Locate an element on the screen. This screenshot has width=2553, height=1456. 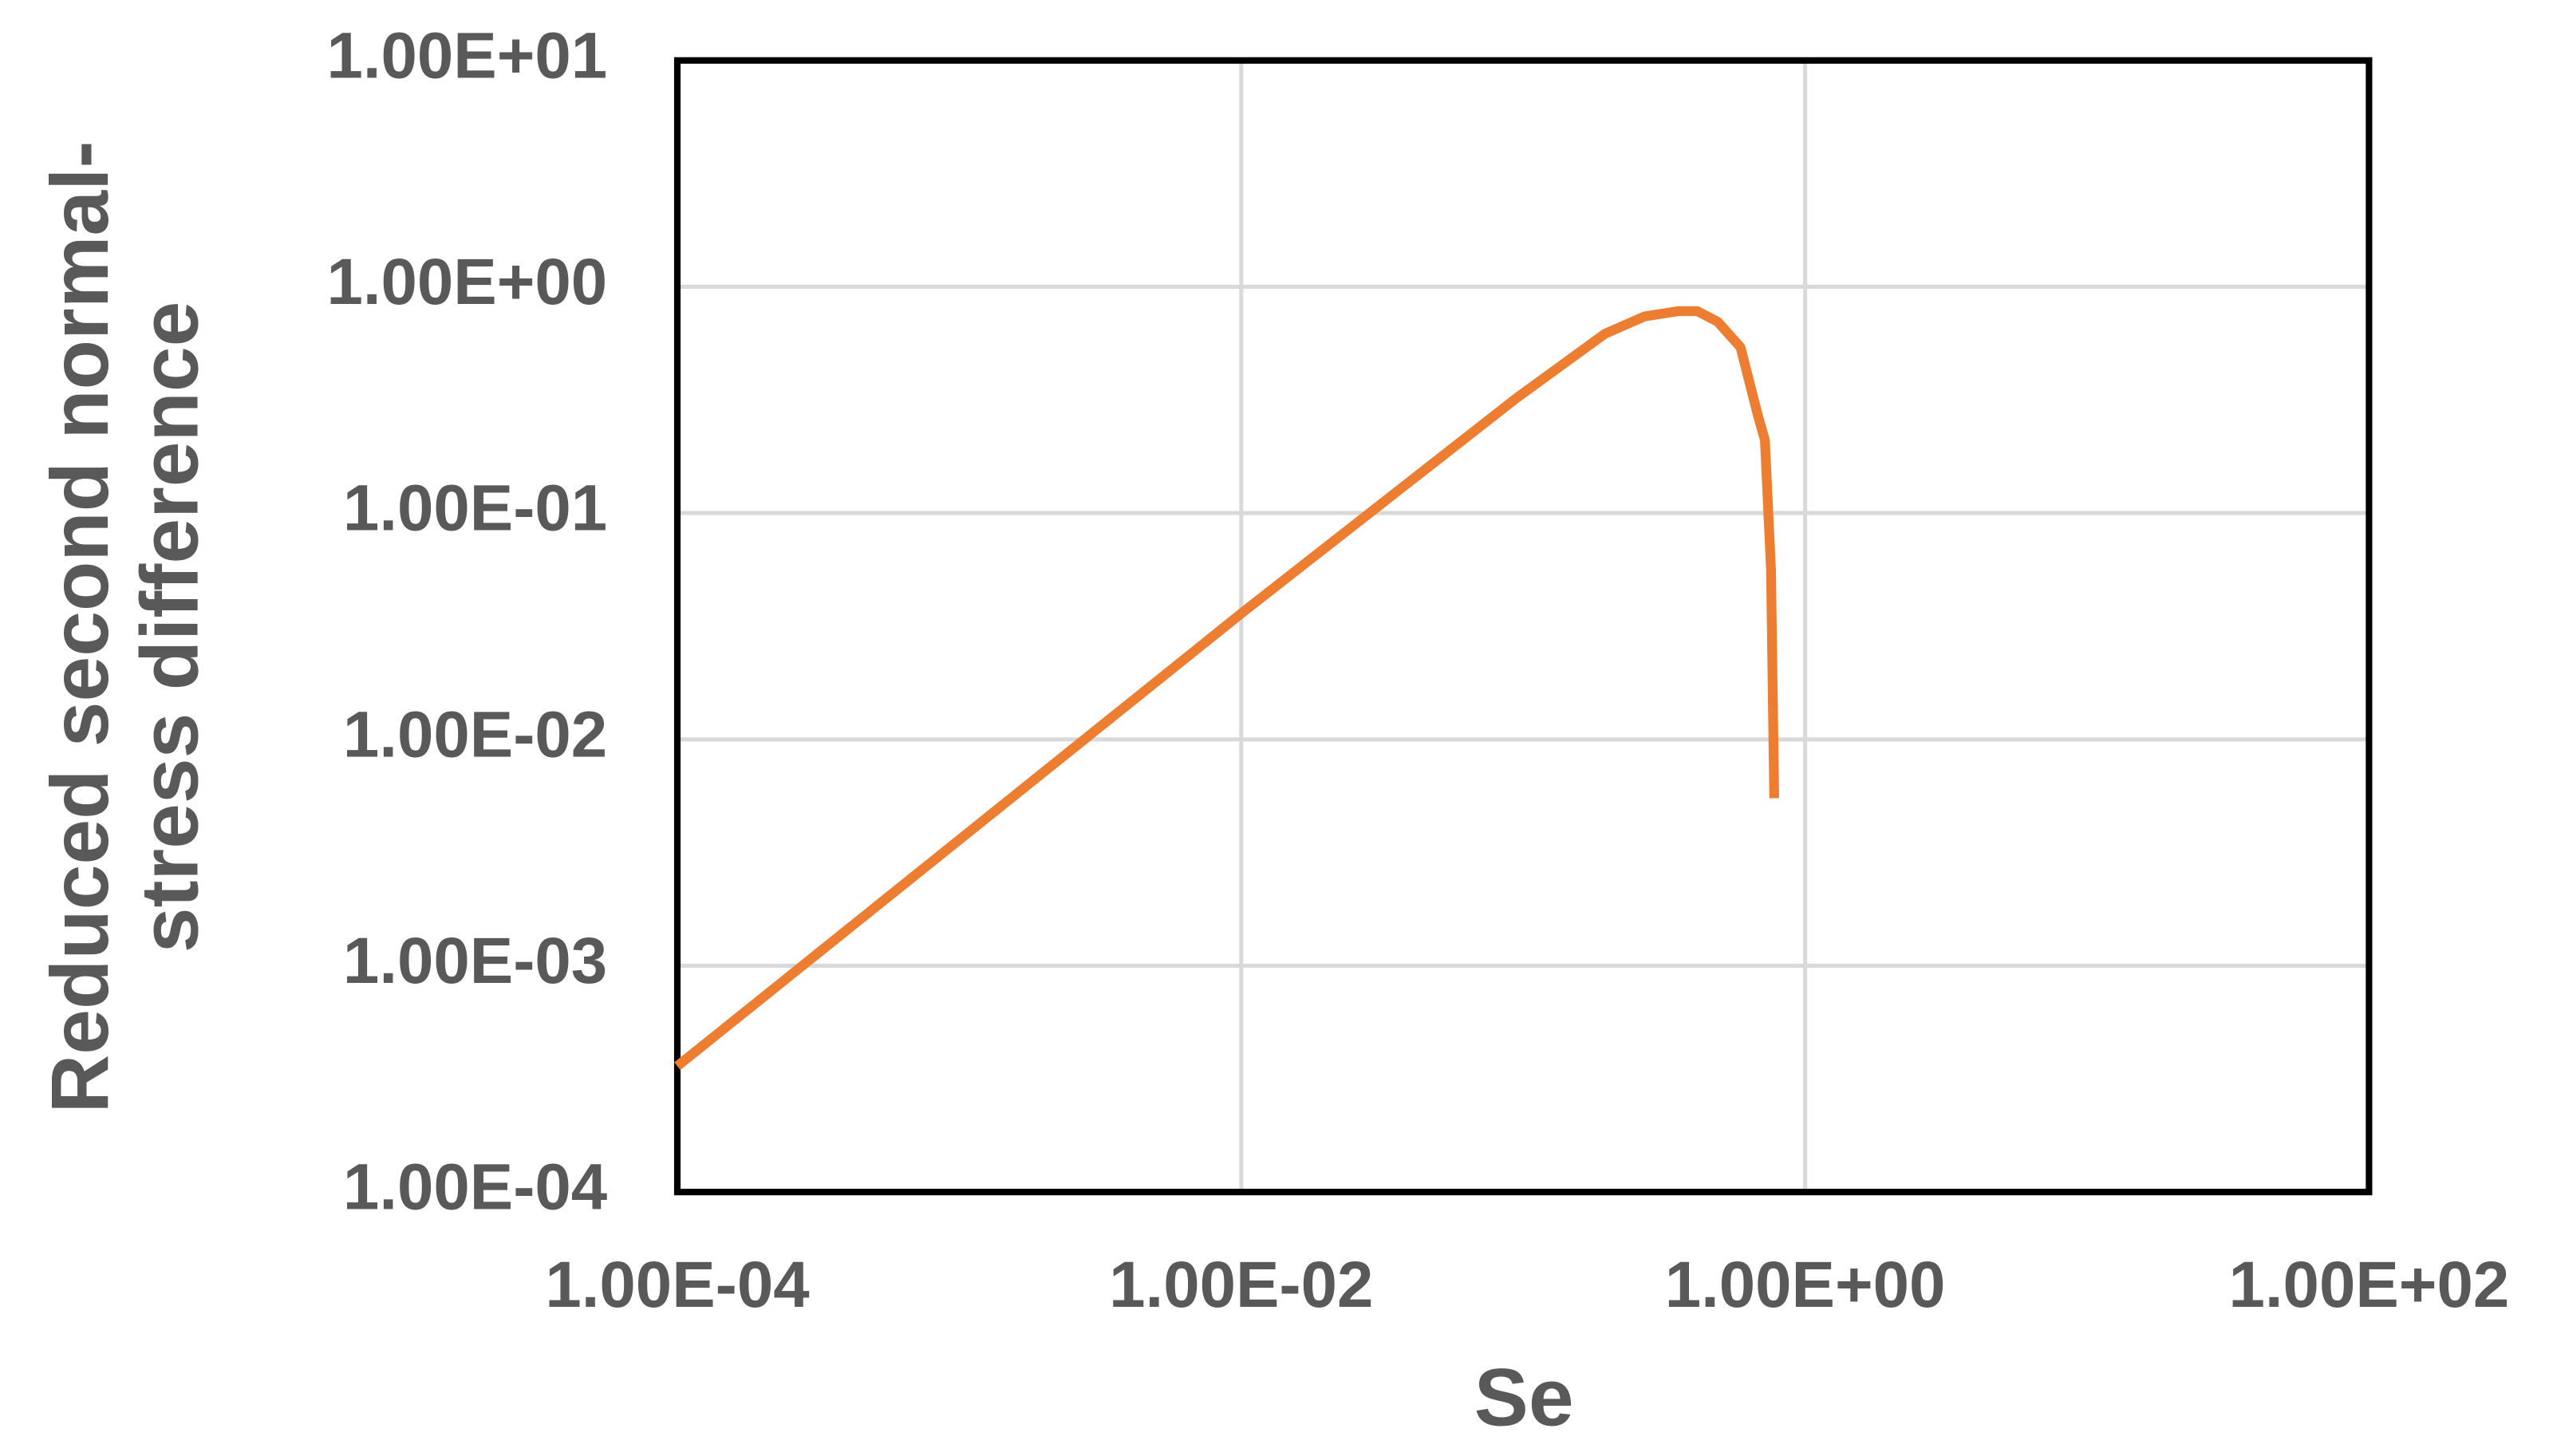
y-tick-label: 1.00E-01 is located at coordinates (475, 508).